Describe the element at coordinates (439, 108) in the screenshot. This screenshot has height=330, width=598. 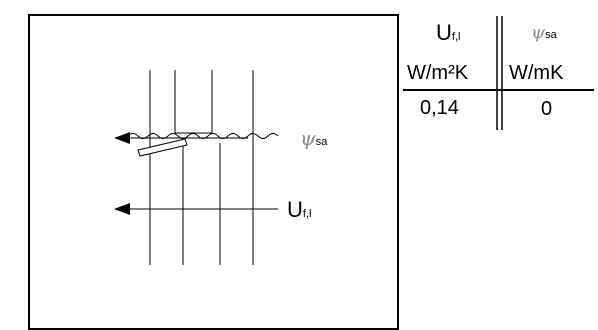
I see `table-col1-value: 0,14` at that location.